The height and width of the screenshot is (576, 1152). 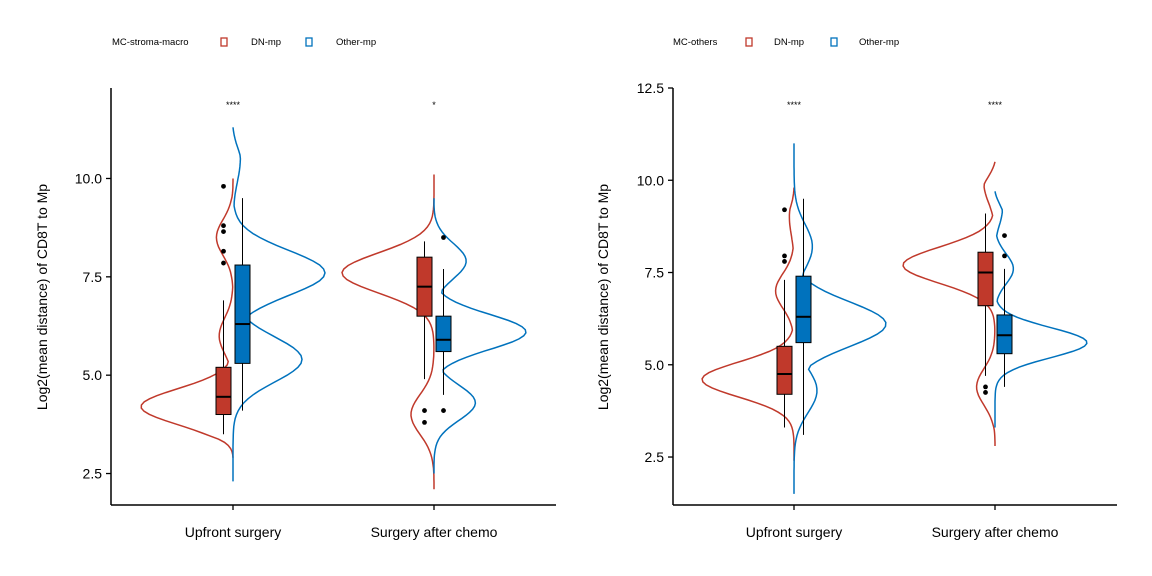 I want to click on legend: MC-others DN-mp Other-mp, so click(x=786, y=42).